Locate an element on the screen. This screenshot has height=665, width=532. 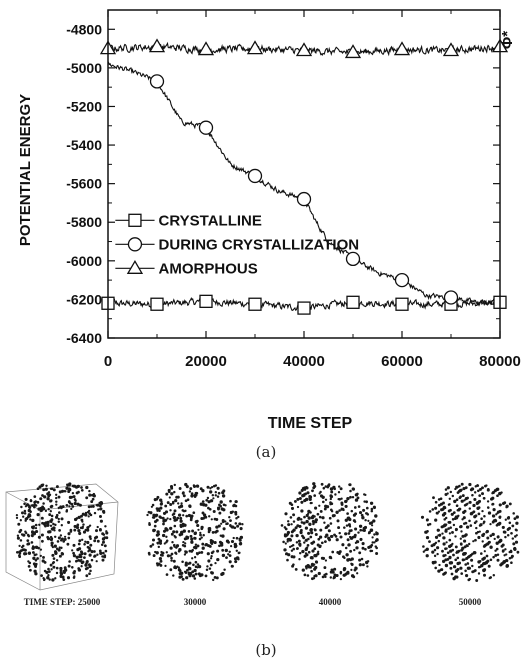
marker-circle is located at coordinates (304, 199).